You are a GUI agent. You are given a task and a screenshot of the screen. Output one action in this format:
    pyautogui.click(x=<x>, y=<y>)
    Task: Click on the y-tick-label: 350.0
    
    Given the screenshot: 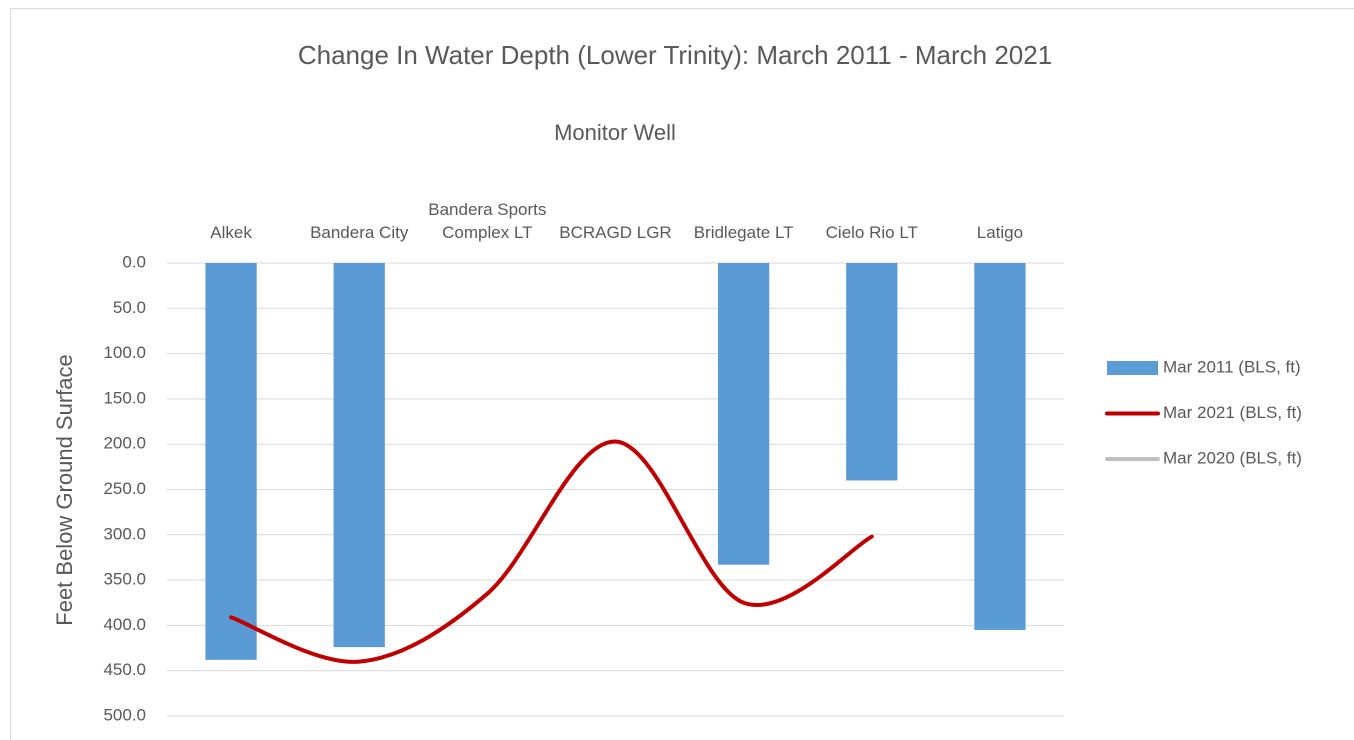 What is the action you would take?
    pyautogui.click(x=124, y=579)
    